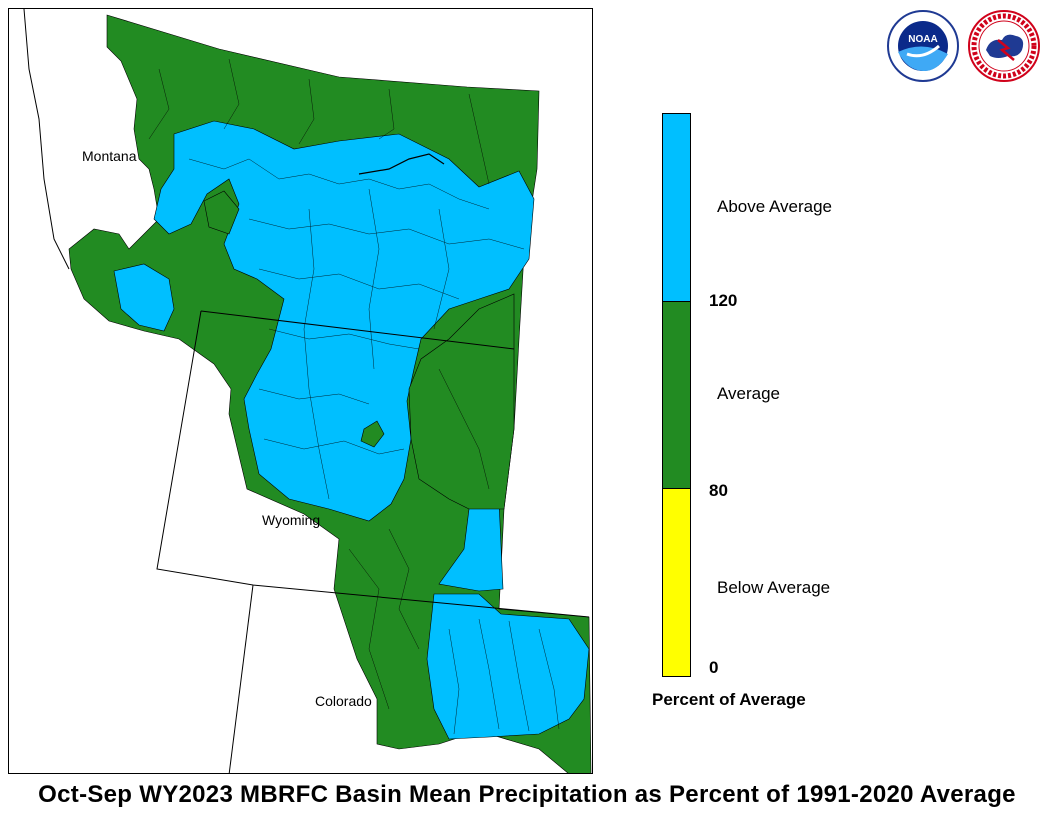  What do you see at coordinates (109, 156) in the screenshot?
I see `state-label-montana: Montana` at bounding box center [109, 156].